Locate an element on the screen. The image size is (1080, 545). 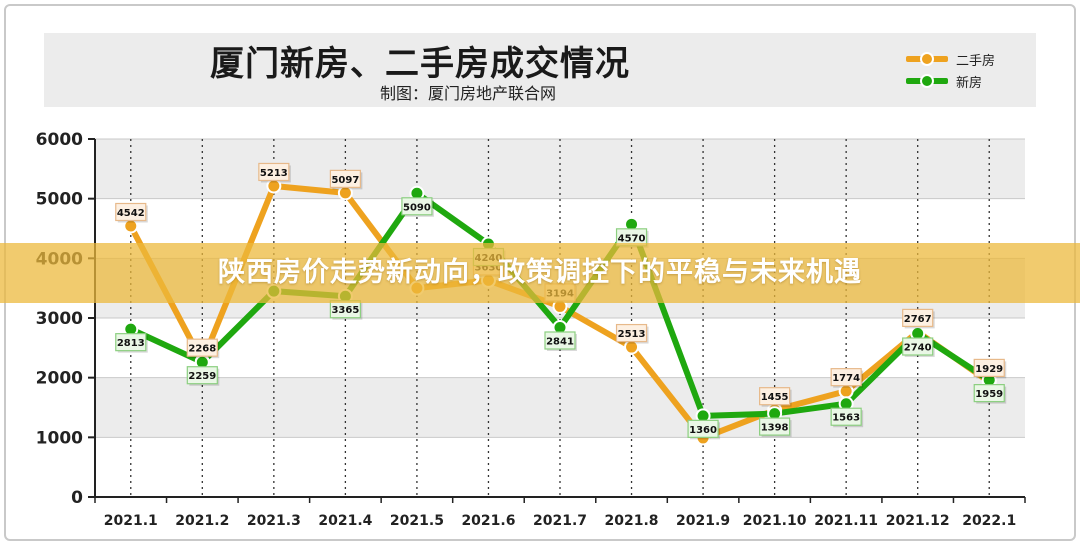
data-label-new-house: 3365 is located at coordinates (345, 310).